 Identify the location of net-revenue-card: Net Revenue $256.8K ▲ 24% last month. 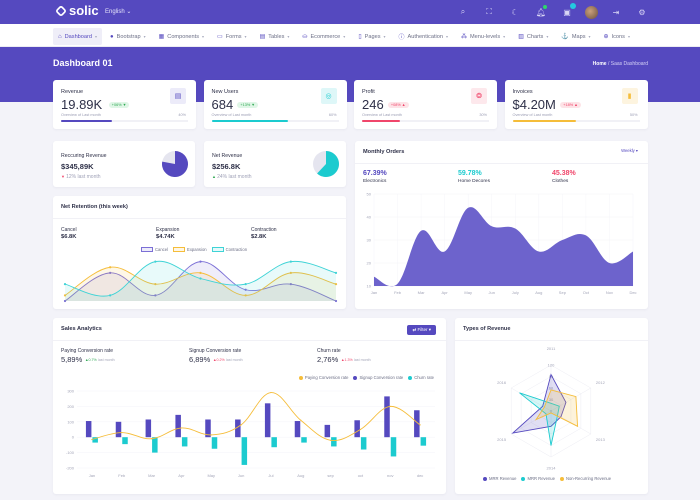
(275, 164).